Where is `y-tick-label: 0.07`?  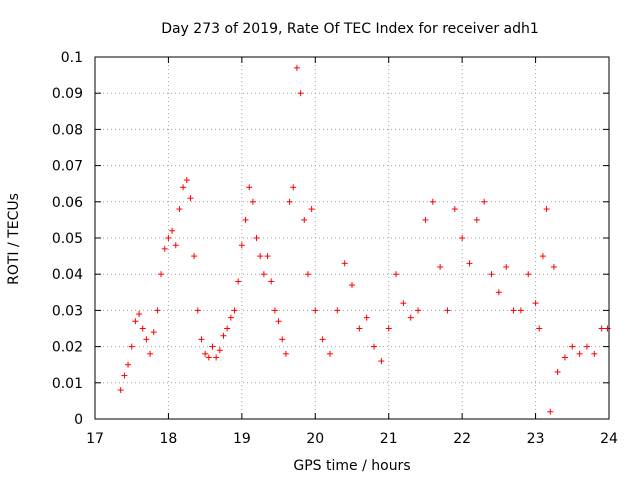
y-tick-label: 0.07 is located at coordinates (67, 167).